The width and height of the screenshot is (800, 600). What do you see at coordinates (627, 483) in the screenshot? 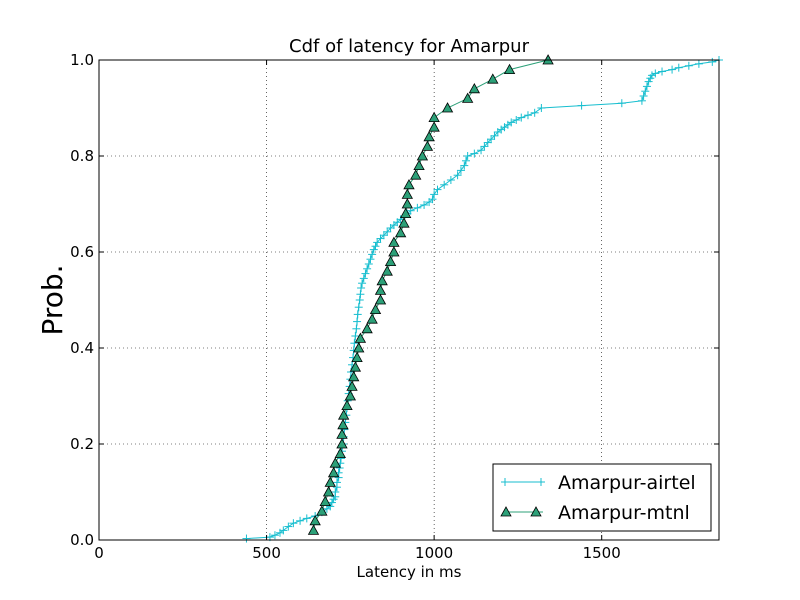
I see `legend-label: Amarpur-airtel` at bounding box center [627, 483].